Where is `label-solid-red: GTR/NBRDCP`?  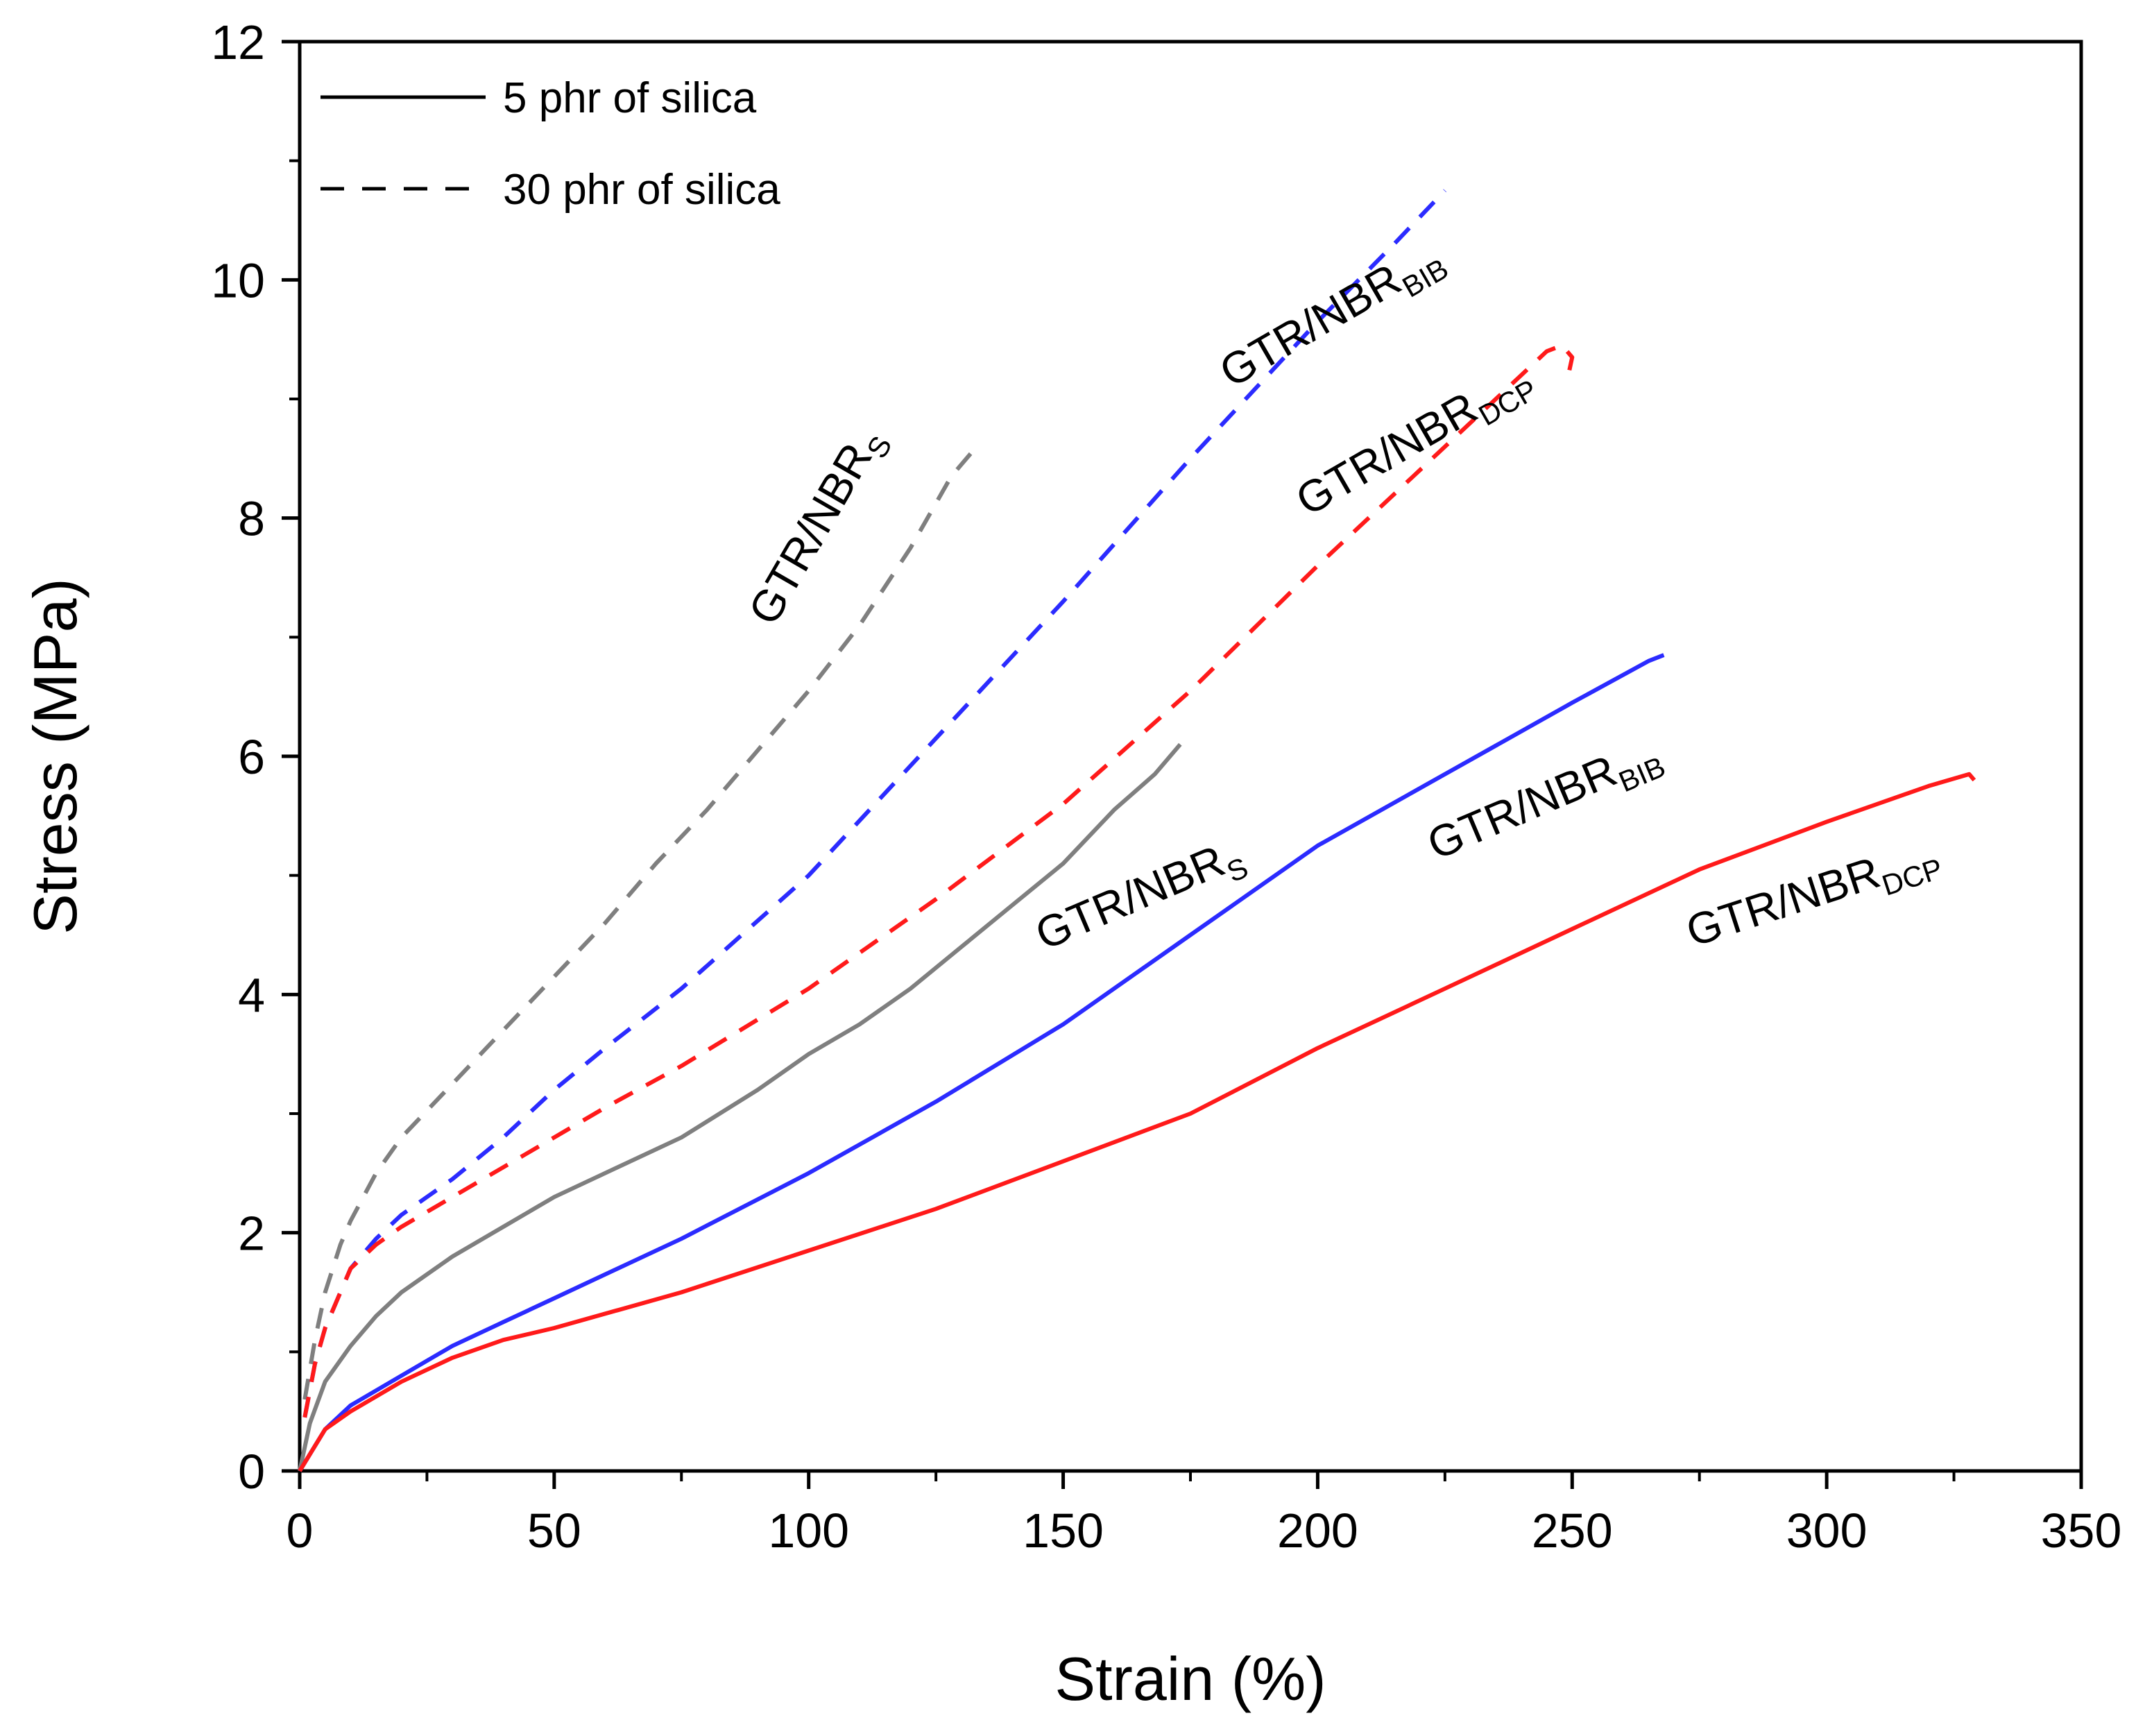
label-solid-red: GTR/NBRDCP is located at coordinates (1813, 895).